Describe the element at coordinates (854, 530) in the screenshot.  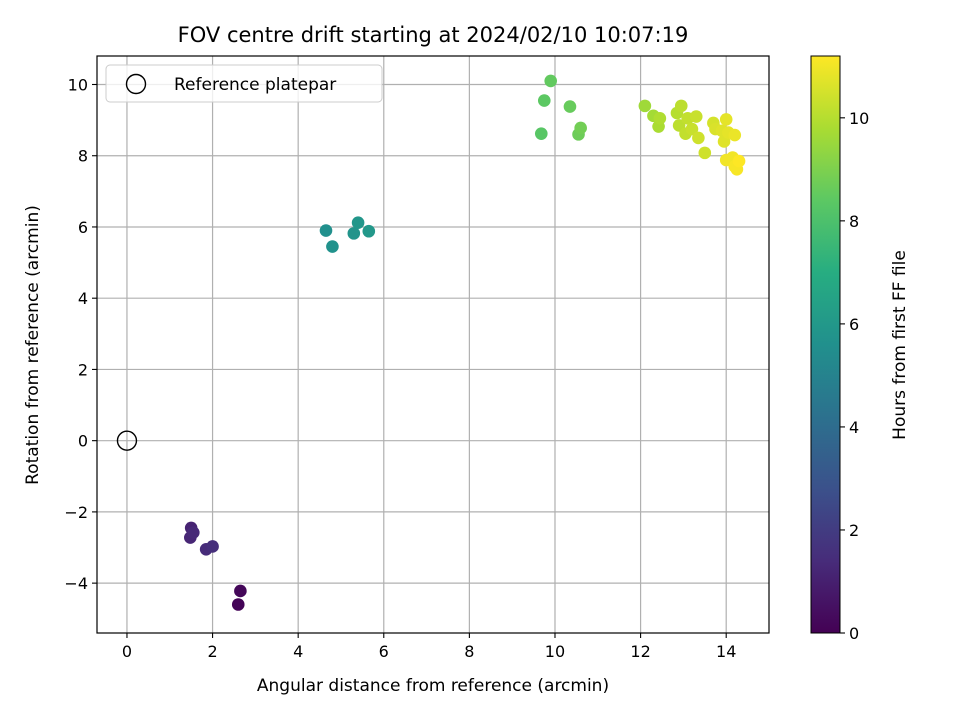
I see `colorbar-tick-label: 2` at that location.